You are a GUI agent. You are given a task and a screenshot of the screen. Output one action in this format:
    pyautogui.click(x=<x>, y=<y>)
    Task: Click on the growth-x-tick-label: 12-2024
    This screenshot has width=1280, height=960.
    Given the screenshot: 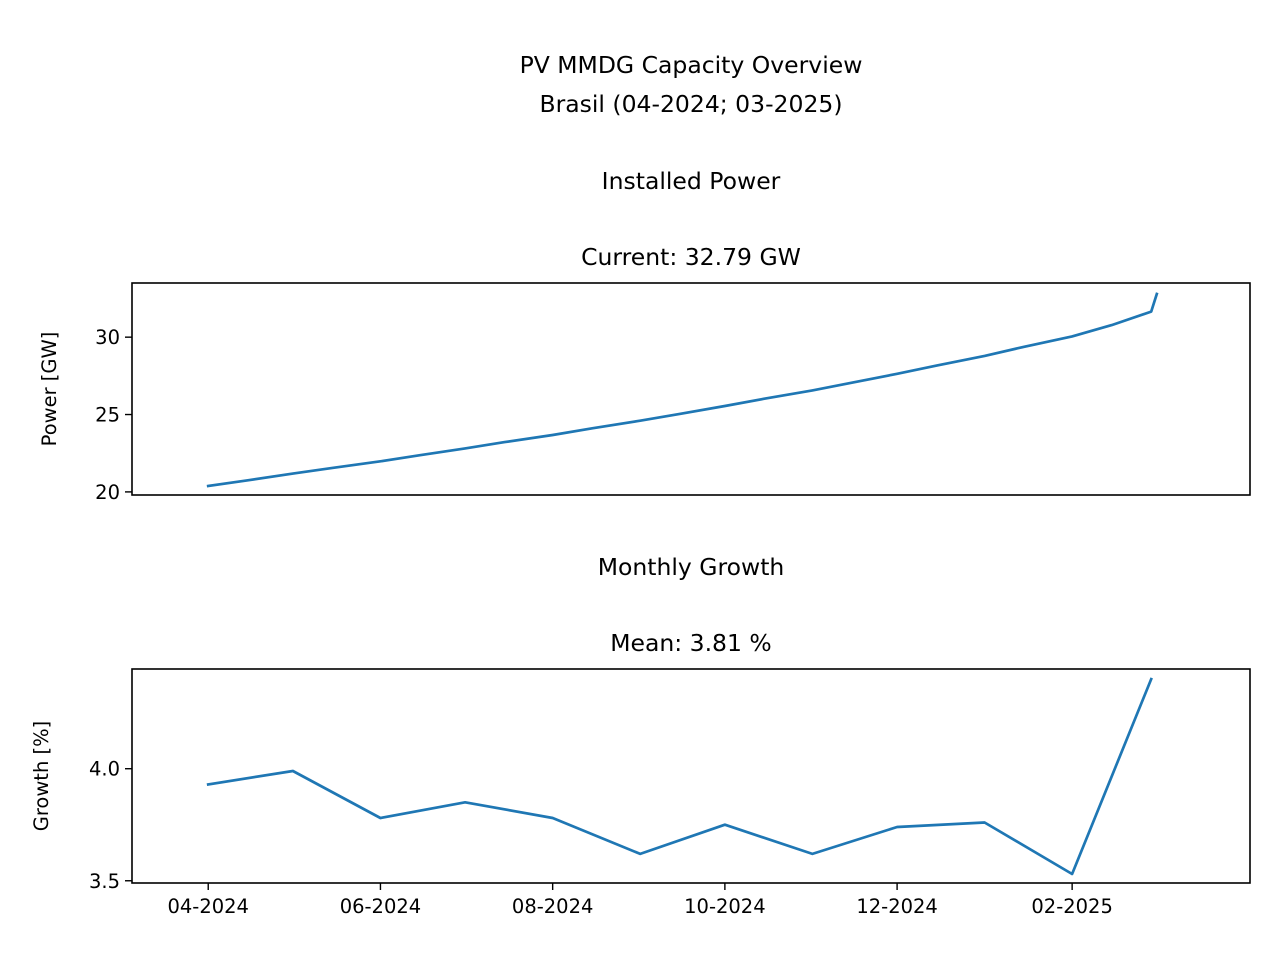 What is the action you would take?
    pyautogui.click(x=896, y=906)
    